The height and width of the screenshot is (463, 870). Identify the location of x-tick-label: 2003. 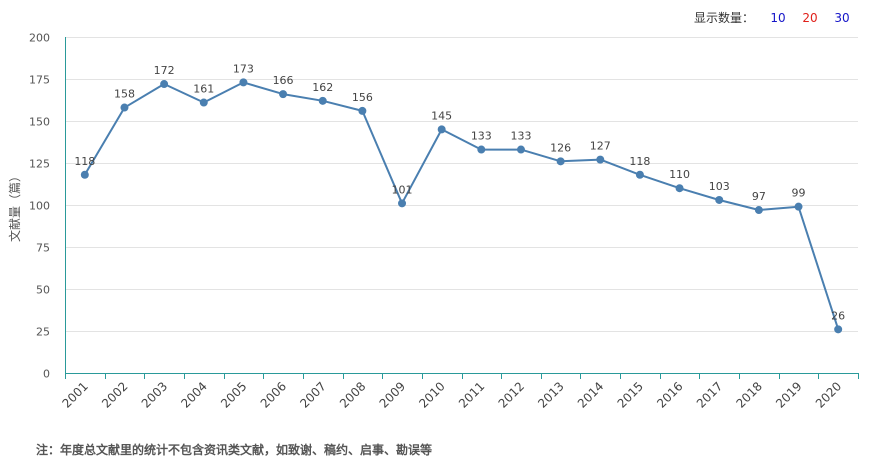
(154, 394).